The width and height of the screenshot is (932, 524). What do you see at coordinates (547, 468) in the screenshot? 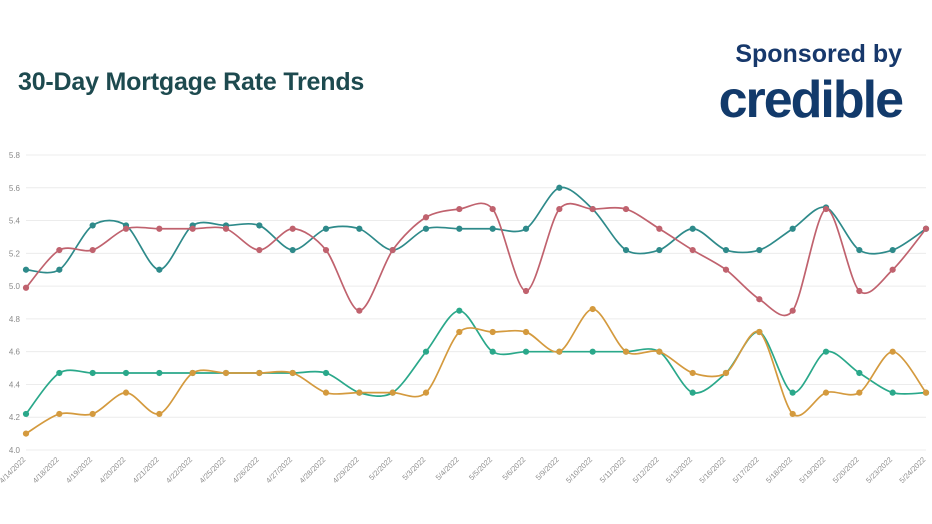
I see `x-axis-tick-label: 5/9/2022` at bounding box center [547, 468].